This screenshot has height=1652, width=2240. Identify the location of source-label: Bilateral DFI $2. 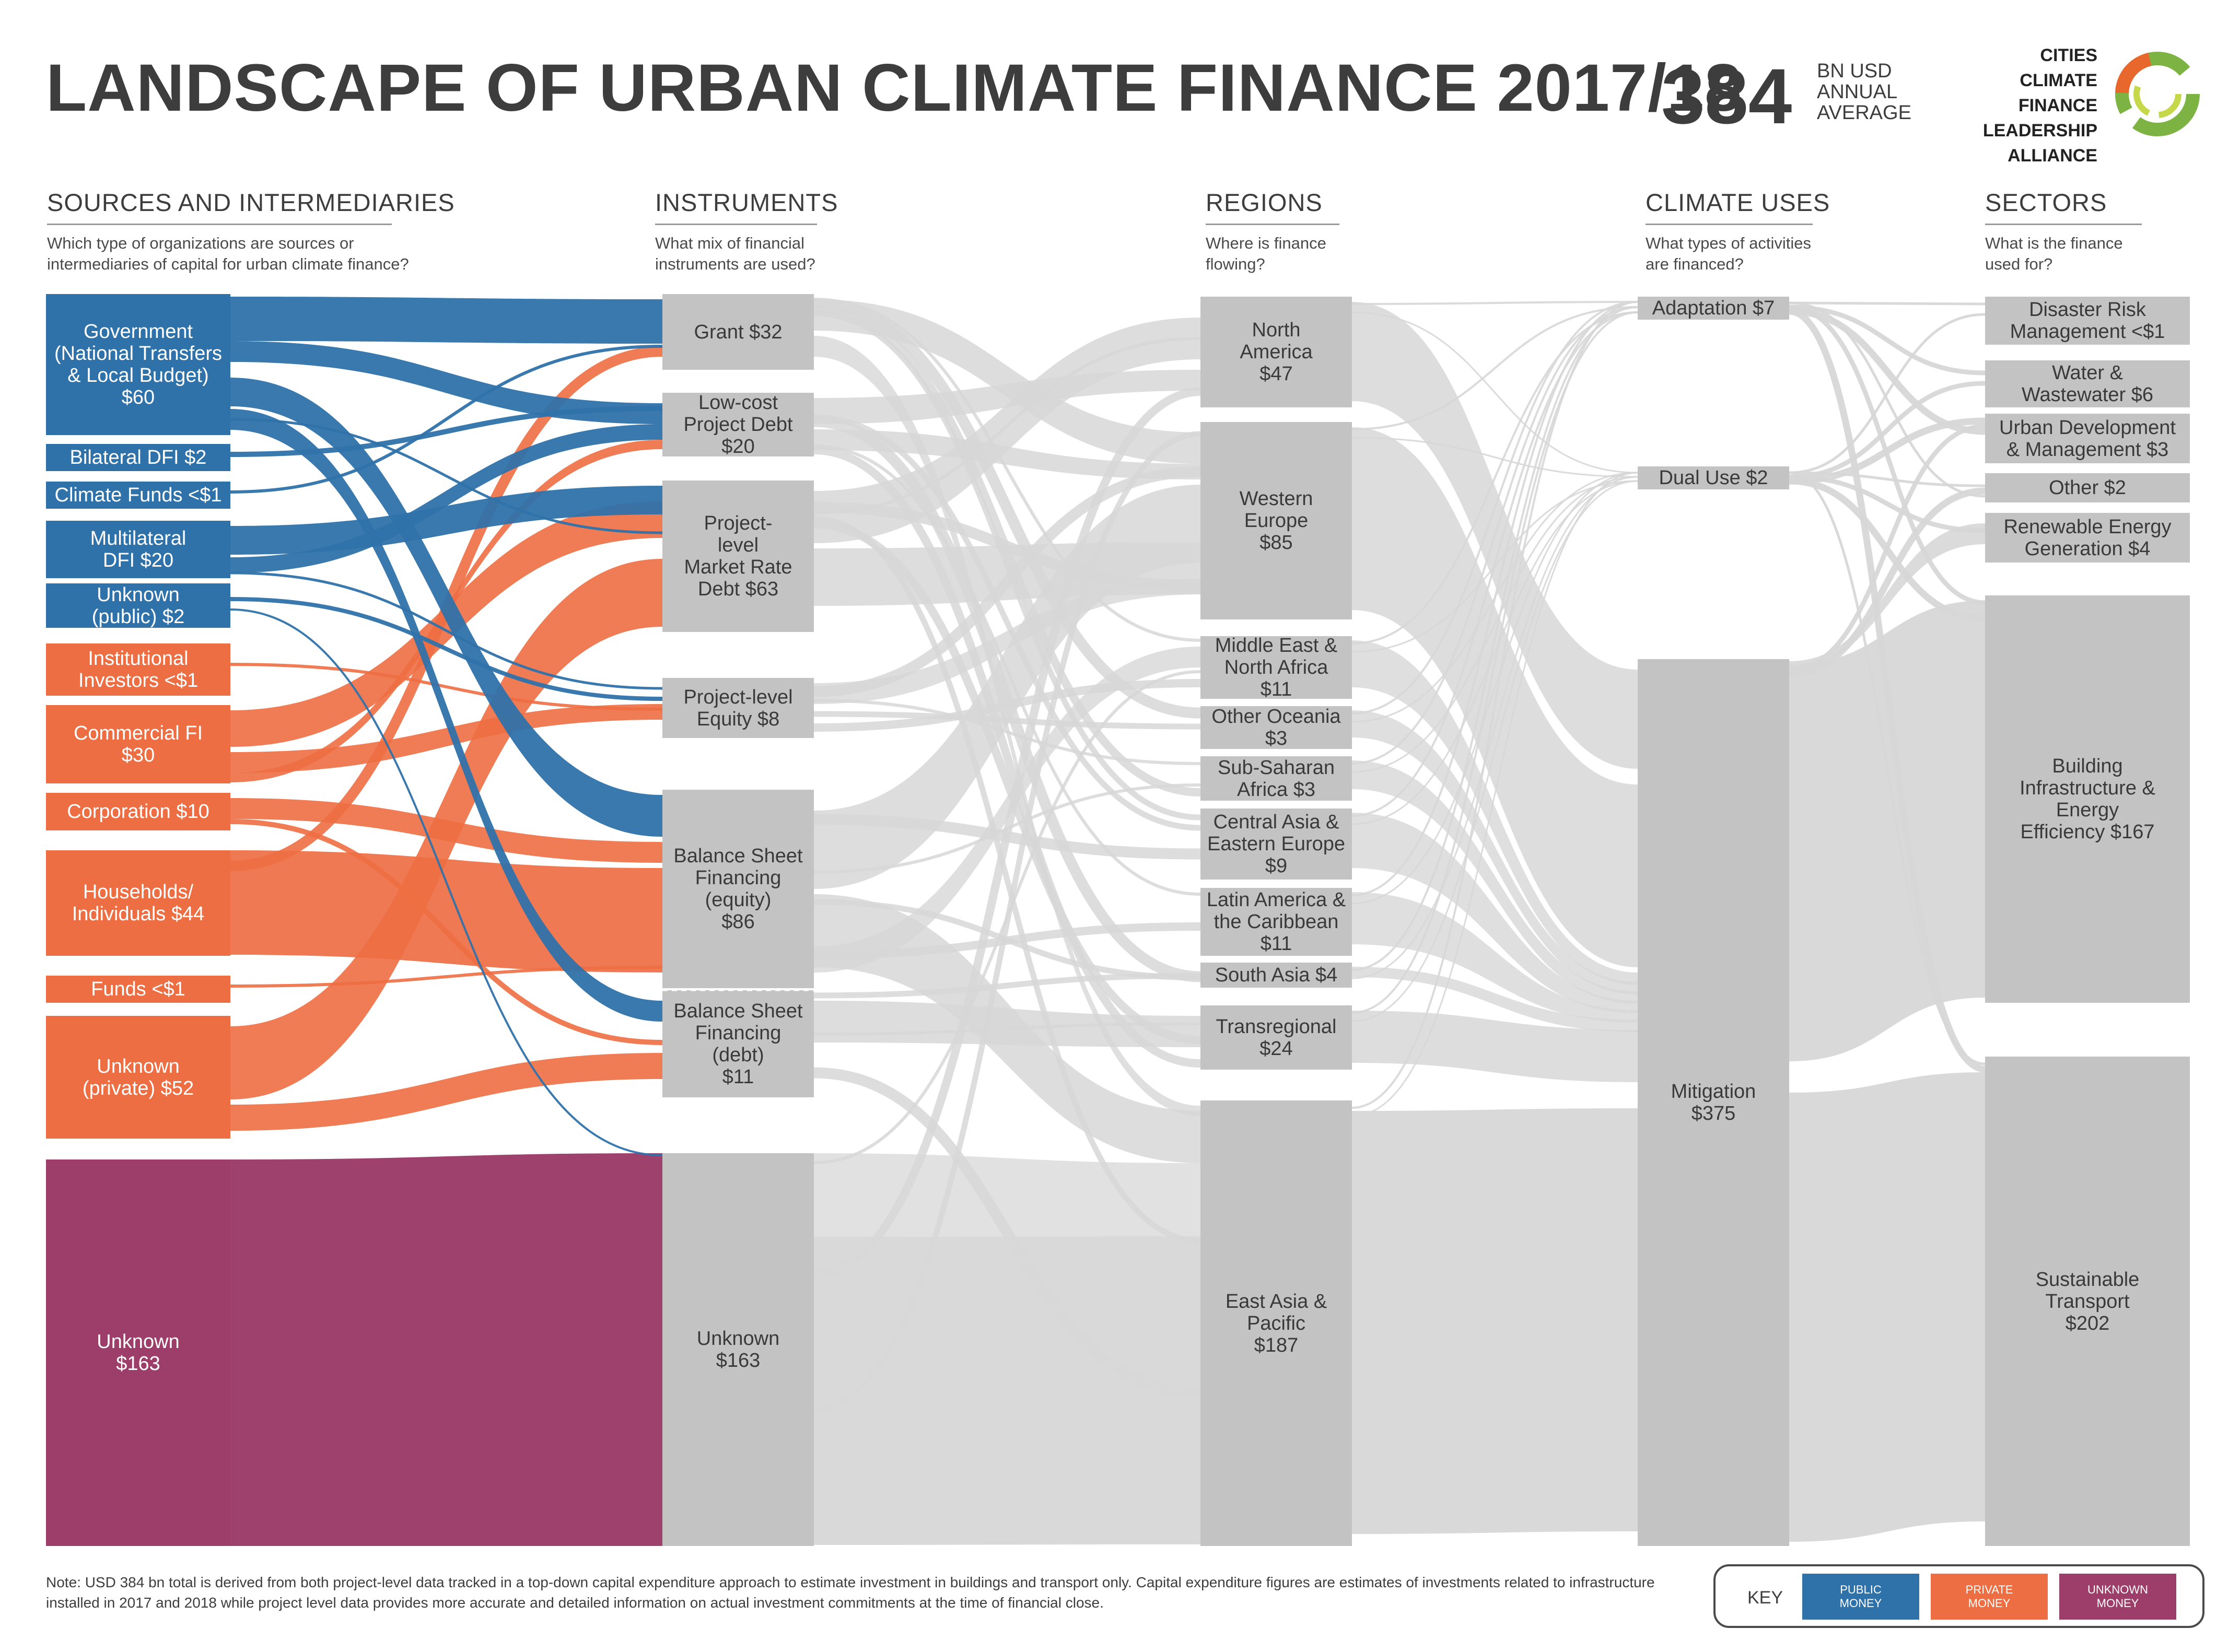
(138, 457).